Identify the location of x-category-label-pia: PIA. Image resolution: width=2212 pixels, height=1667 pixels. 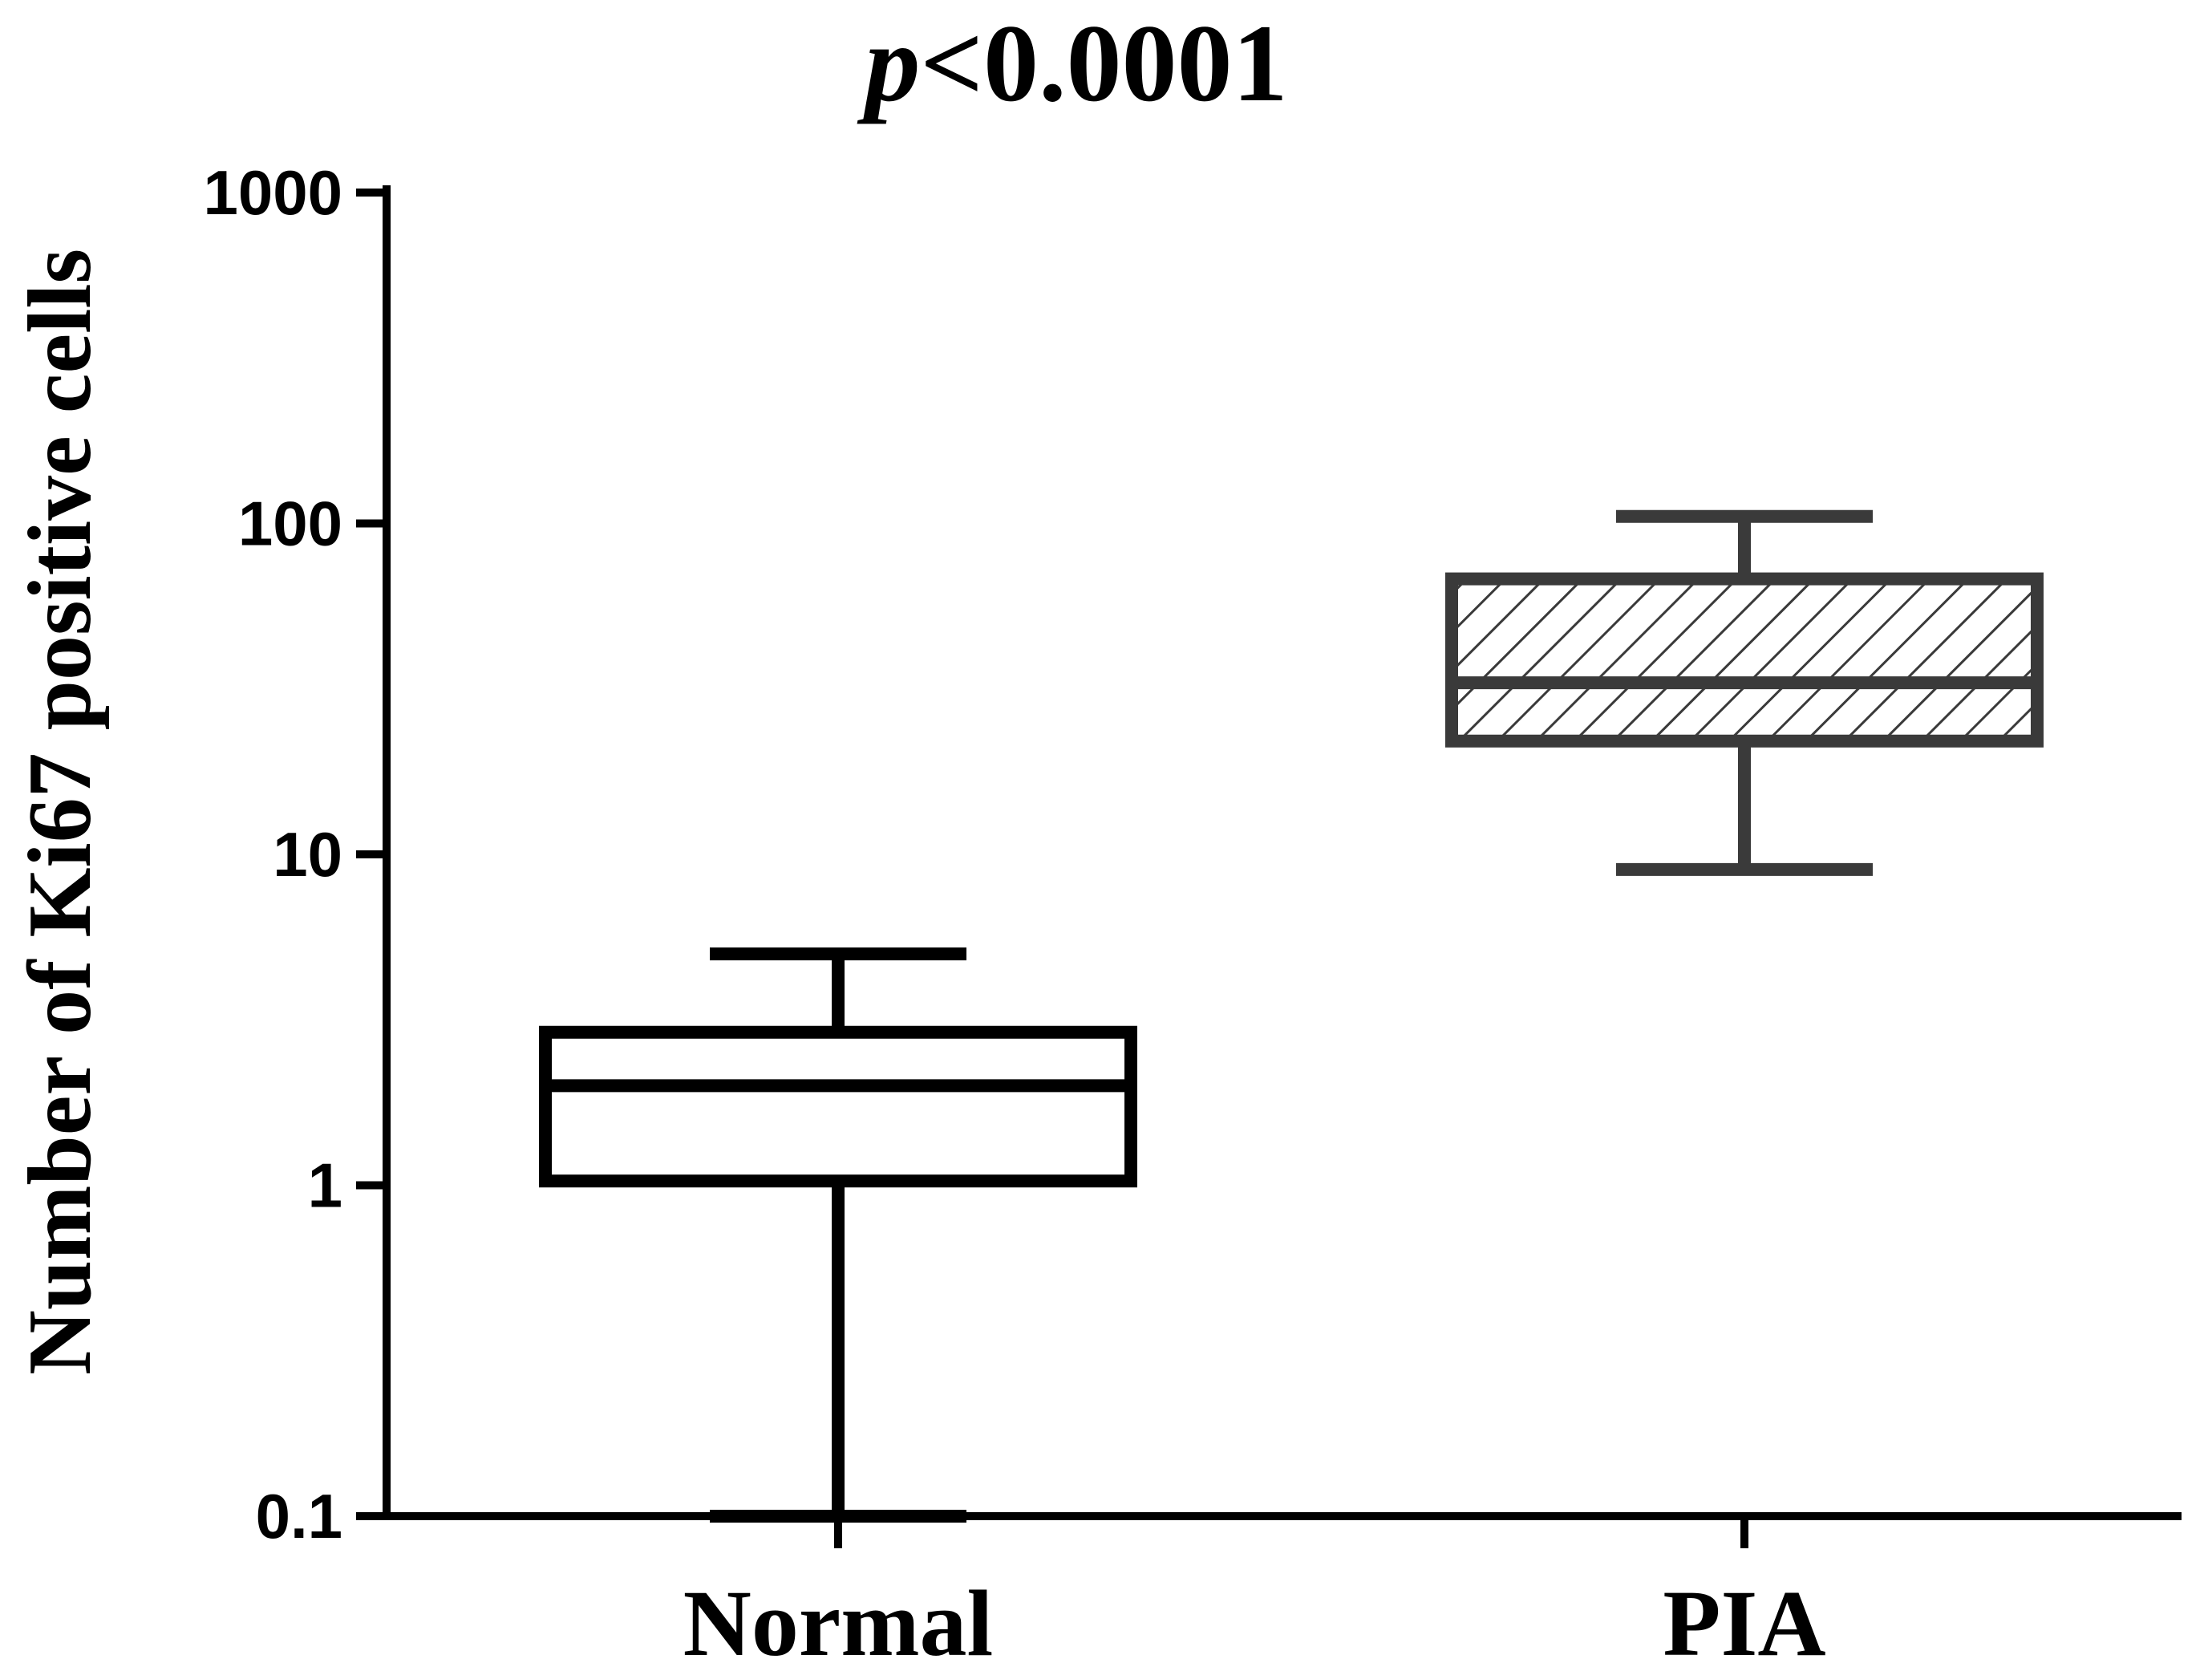
(1744, 1619).